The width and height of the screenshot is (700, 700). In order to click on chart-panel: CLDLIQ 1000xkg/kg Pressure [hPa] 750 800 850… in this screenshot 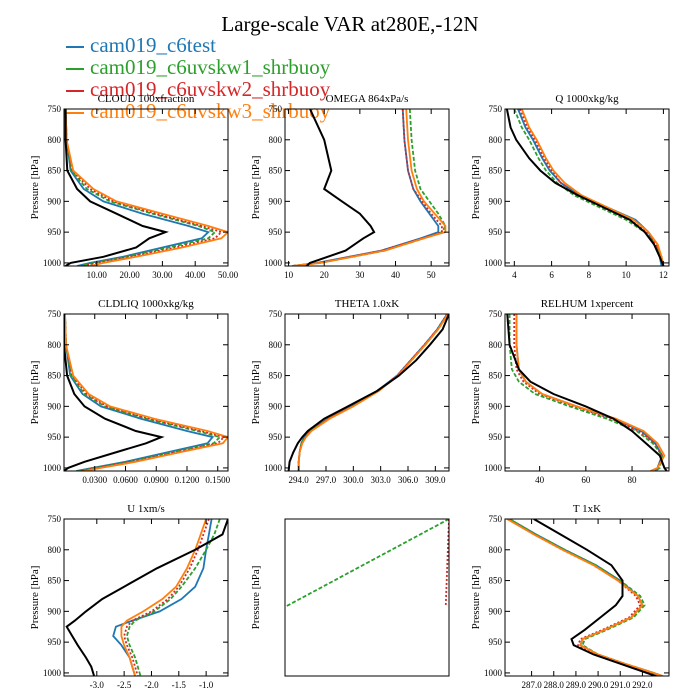, I will do `click(130, 391)`.